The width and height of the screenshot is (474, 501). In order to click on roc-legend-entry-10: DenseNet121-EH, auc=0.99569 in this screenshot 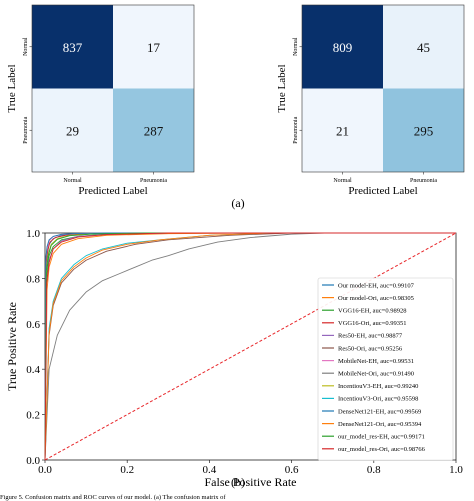, I will do `click(379, 411)`.